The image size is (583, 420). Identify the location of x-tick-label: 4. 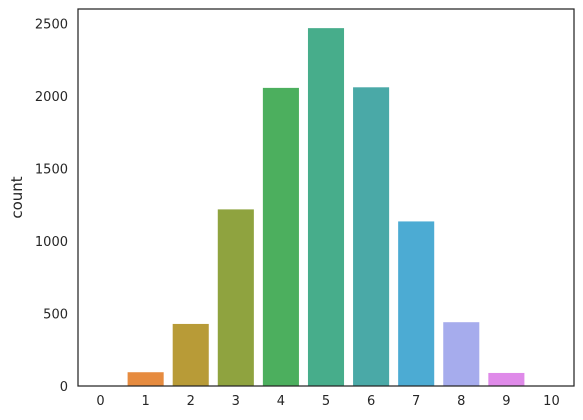
(281, 401).